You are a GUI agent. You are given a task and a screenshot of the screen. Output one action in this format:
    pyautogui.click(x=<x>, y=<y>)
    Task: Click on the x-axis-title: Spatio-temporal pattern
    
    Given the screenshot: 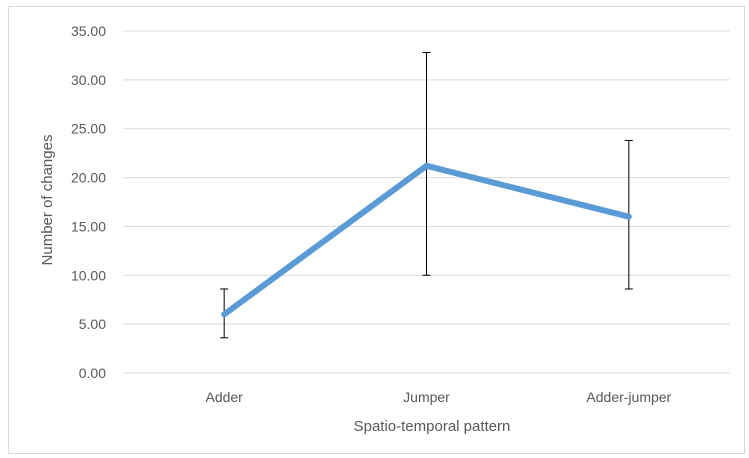 What is the action you would take?
    pyautogui.click(x=432, y=426)
    